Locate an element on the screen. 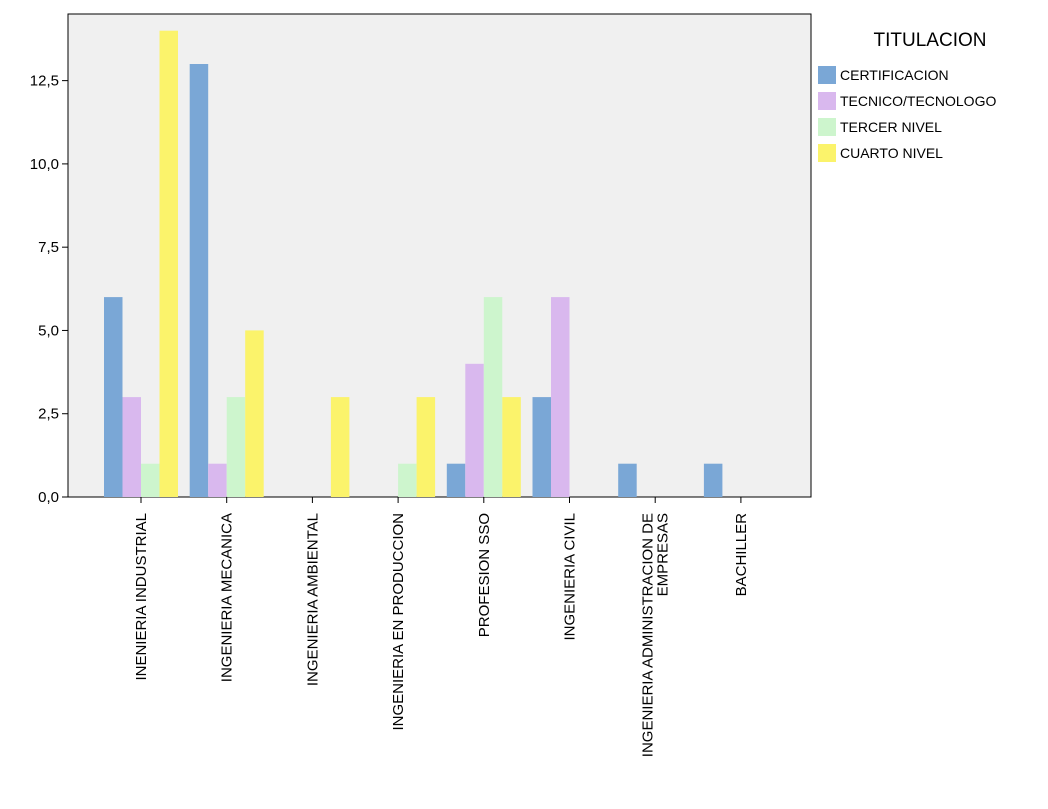  x-category-label: BACHILLER is located at coordinates (741, 555).